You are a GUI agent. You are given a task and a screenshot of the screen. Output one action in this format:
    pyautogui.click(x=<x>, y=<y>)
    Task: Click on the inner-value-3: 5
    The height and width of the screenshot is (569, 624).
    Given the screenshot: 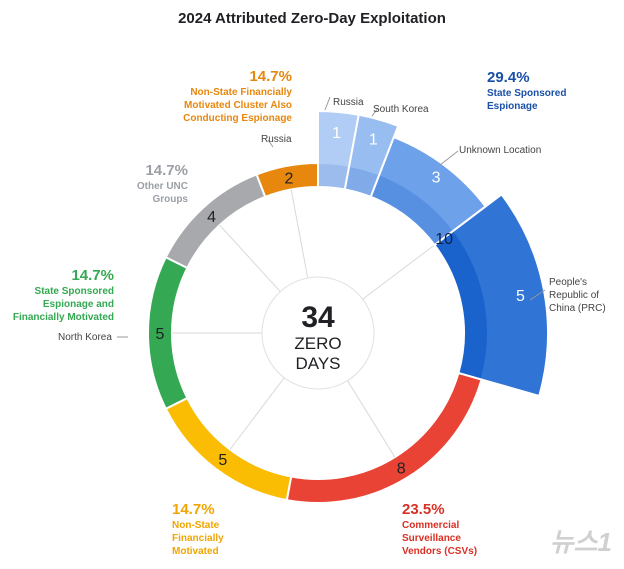 What is the action you would take?
    pyautogui.click(x=160, y=334)
    